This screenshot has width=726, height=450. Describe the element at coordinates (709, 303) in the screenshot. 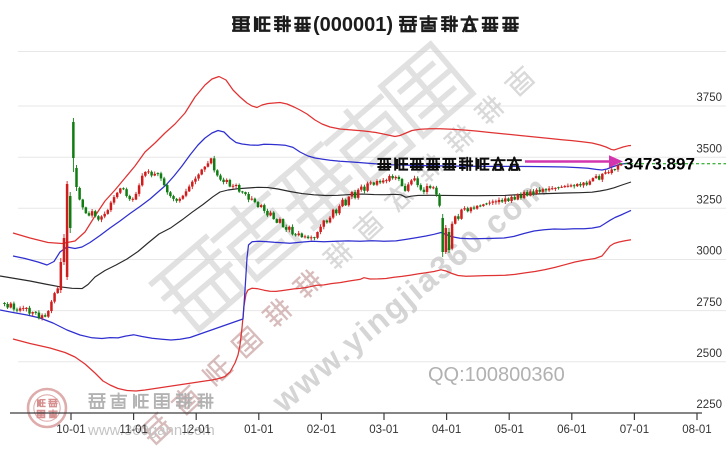

I see `svg-text: 2750` at that location.